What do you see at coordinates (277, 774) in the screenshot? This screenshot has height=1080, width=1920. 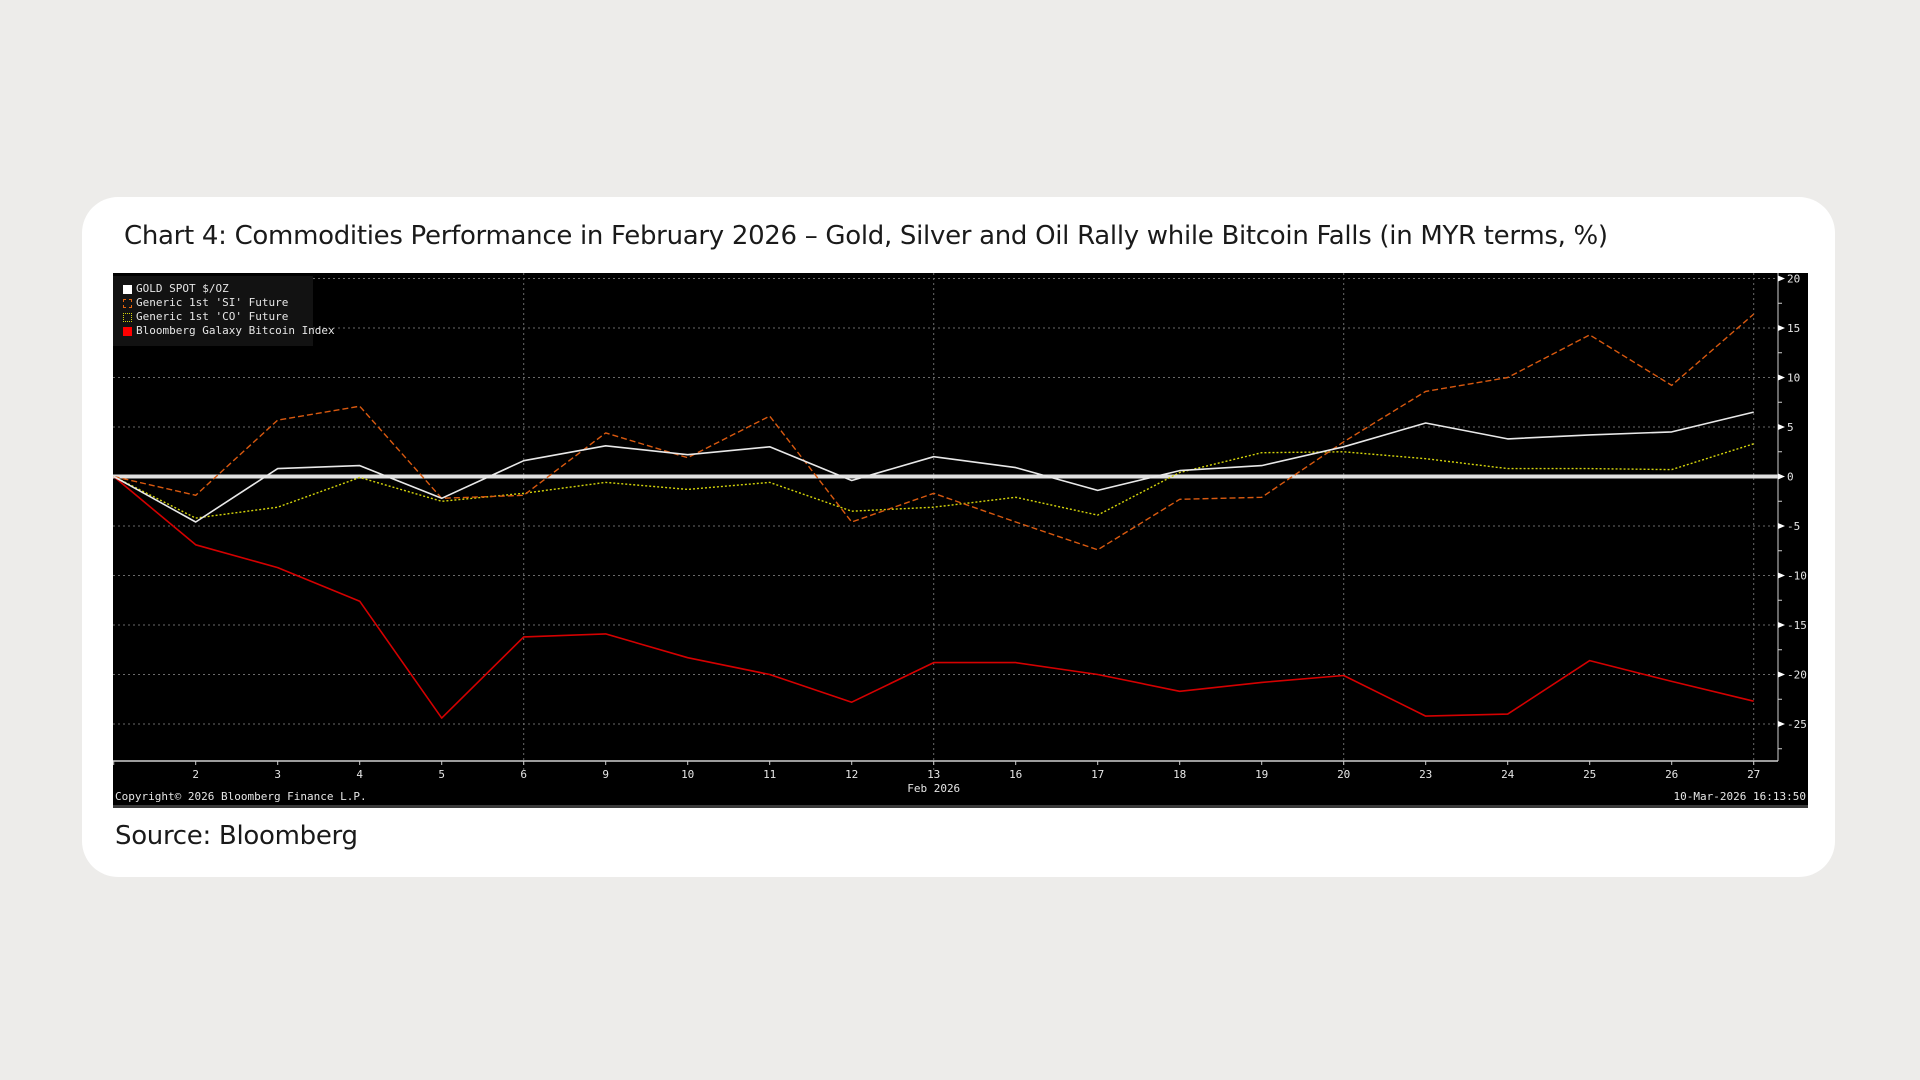 I see `x-tick-label: 3` at bounding box center [277, 774].